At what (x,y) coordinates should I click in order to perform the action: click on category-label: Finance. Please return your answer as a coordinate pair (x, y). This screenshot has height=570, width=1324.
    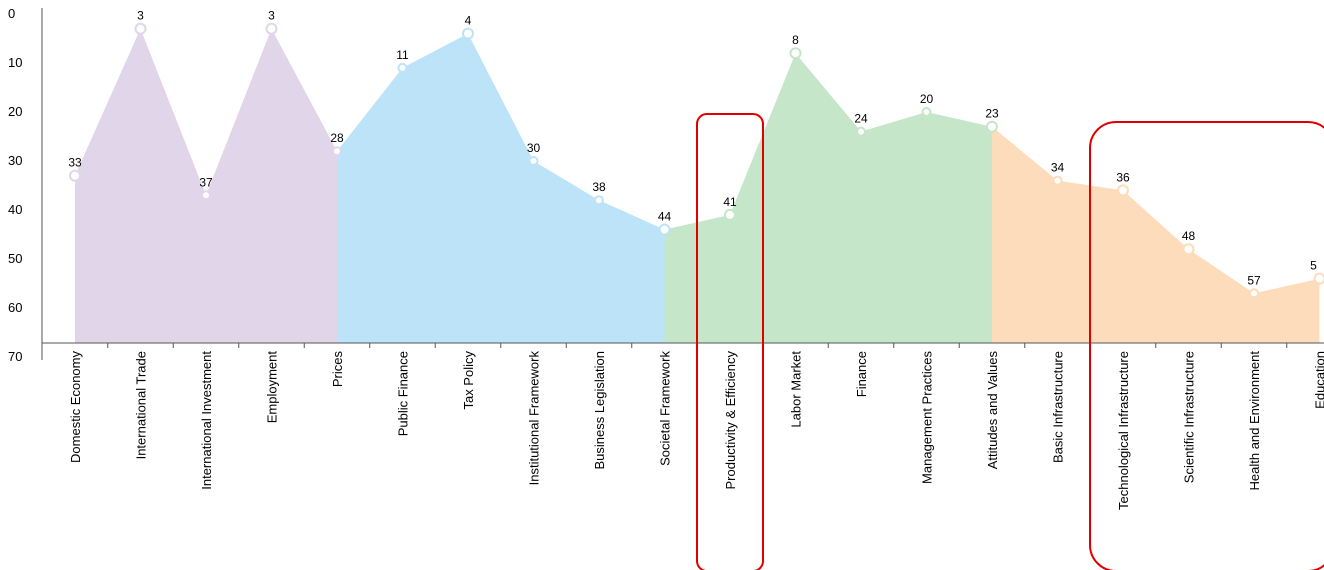
    Looking at the image, I should click on (861, 374).